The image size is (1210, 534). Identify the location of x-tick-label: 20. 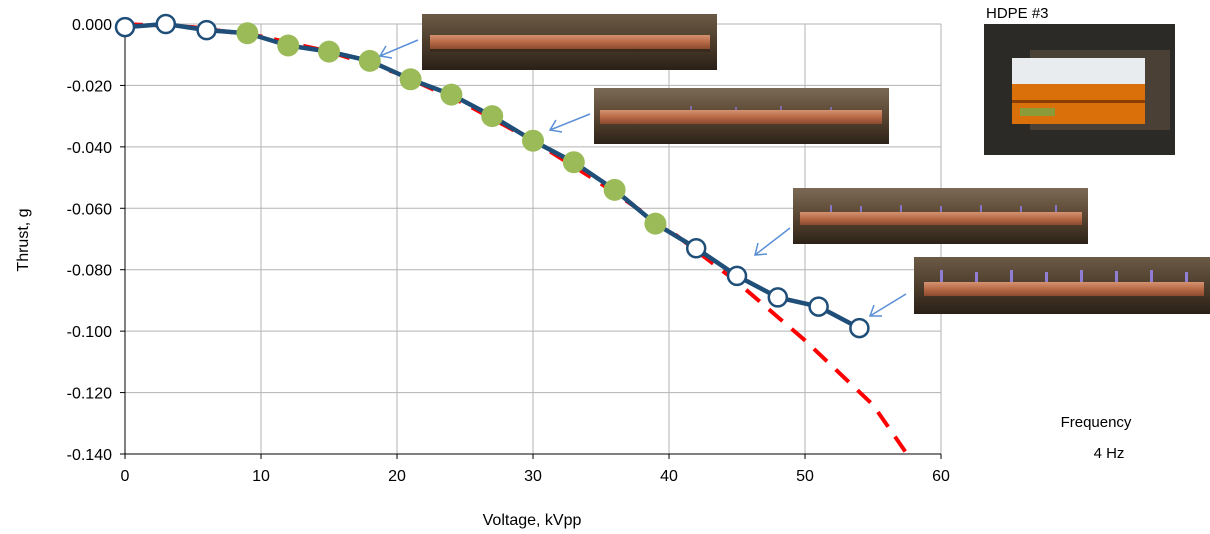
(397, 476).